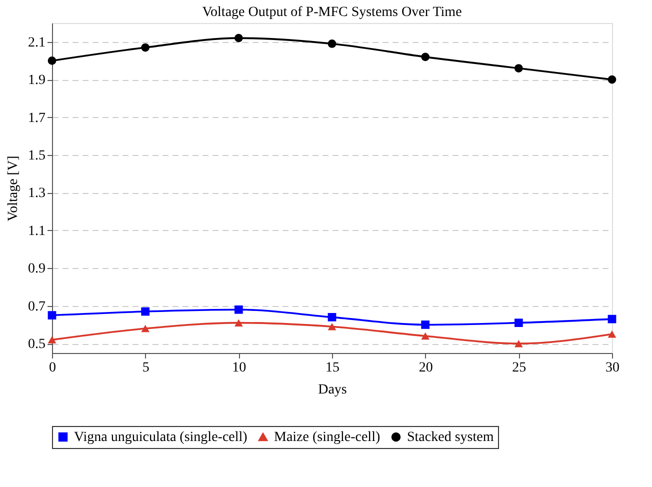 The width and height of the screenshot is (652, 487). I want to click on y-tick-label: 1.1, so click(37, 231).